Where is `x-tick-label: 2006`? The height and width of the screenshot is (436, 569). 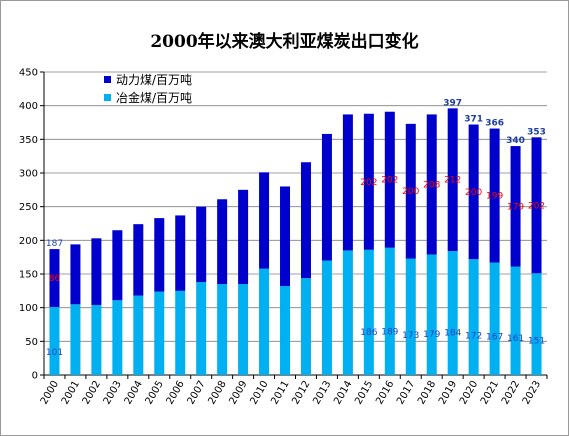 x-tick-label: 2006 is located at coordinates (176, 393).